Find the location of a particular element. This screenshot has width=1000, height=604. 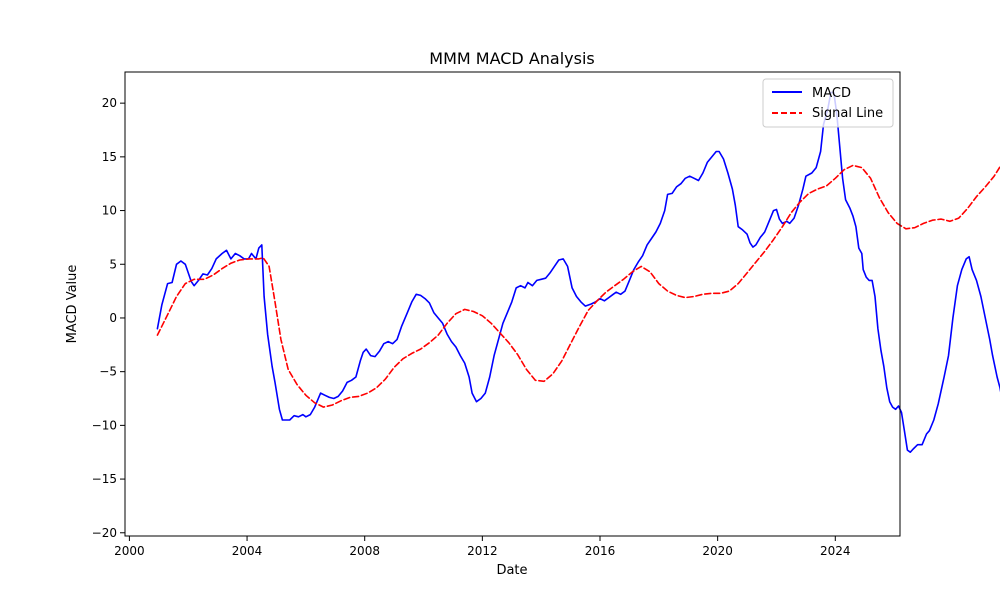

y-tick-label: 0 is located at coordinates (113, 318).